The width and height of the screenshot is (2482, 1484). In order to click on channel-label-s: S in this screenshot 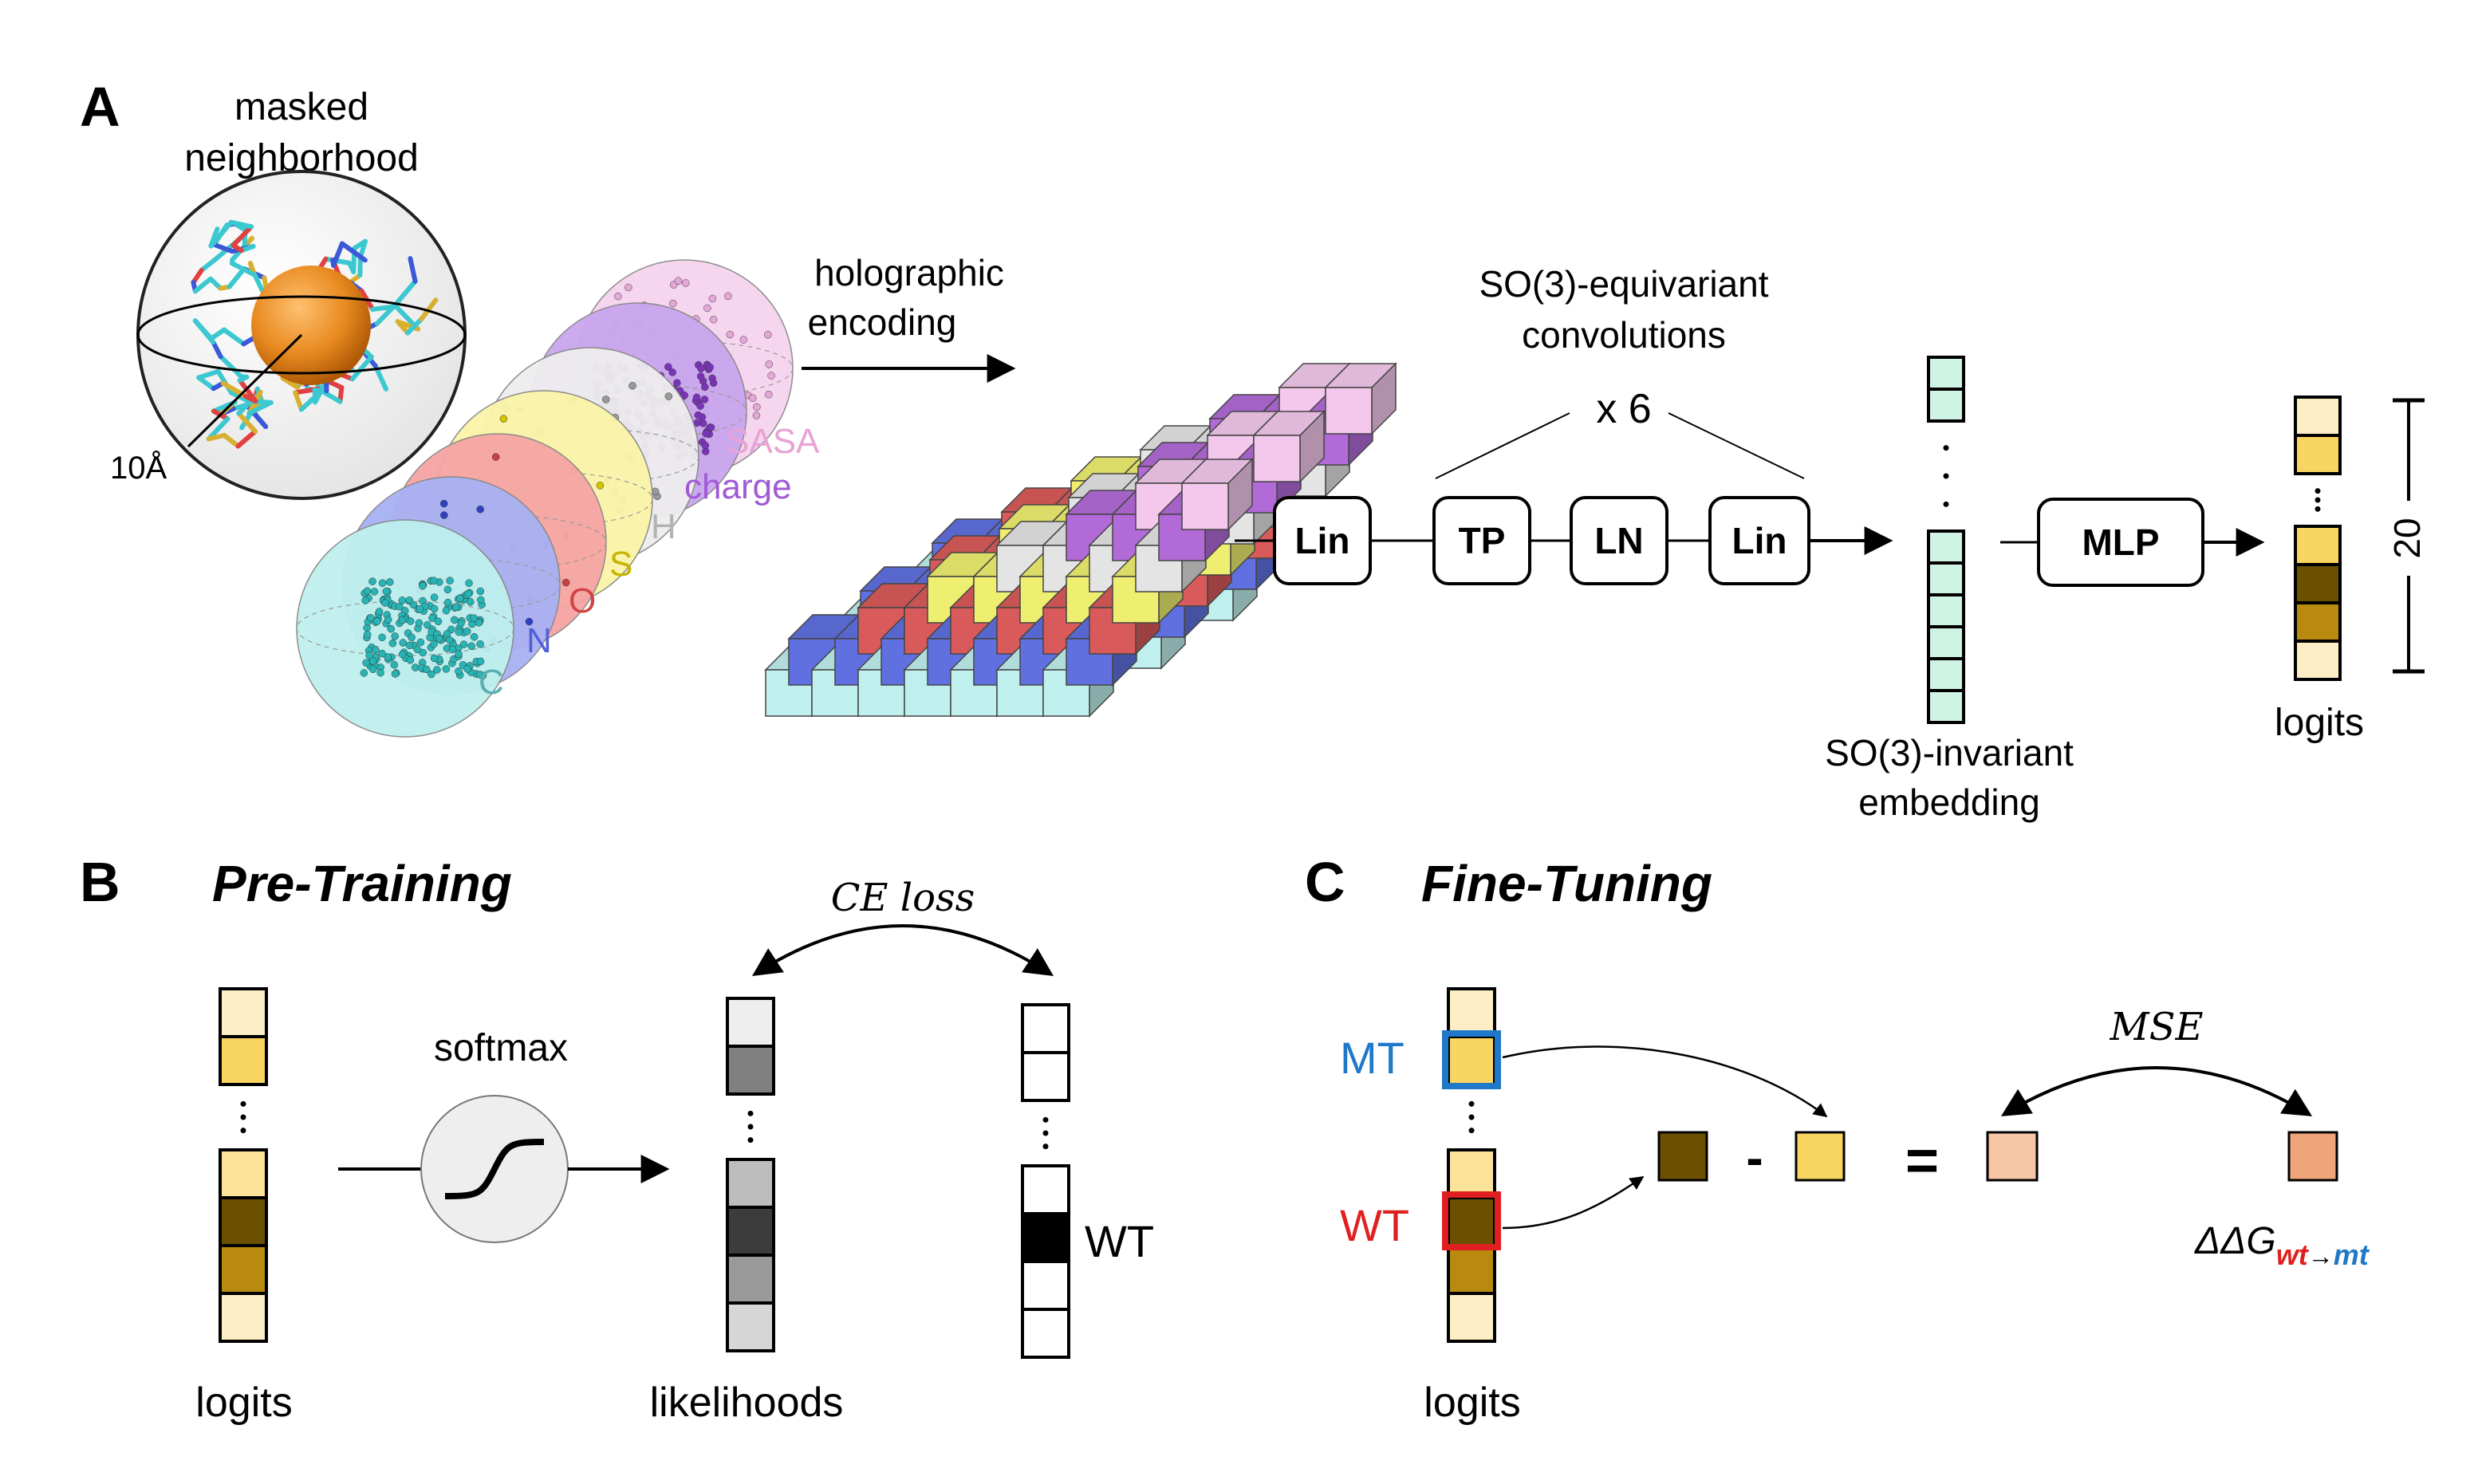, I will do `click(620, 564)`.